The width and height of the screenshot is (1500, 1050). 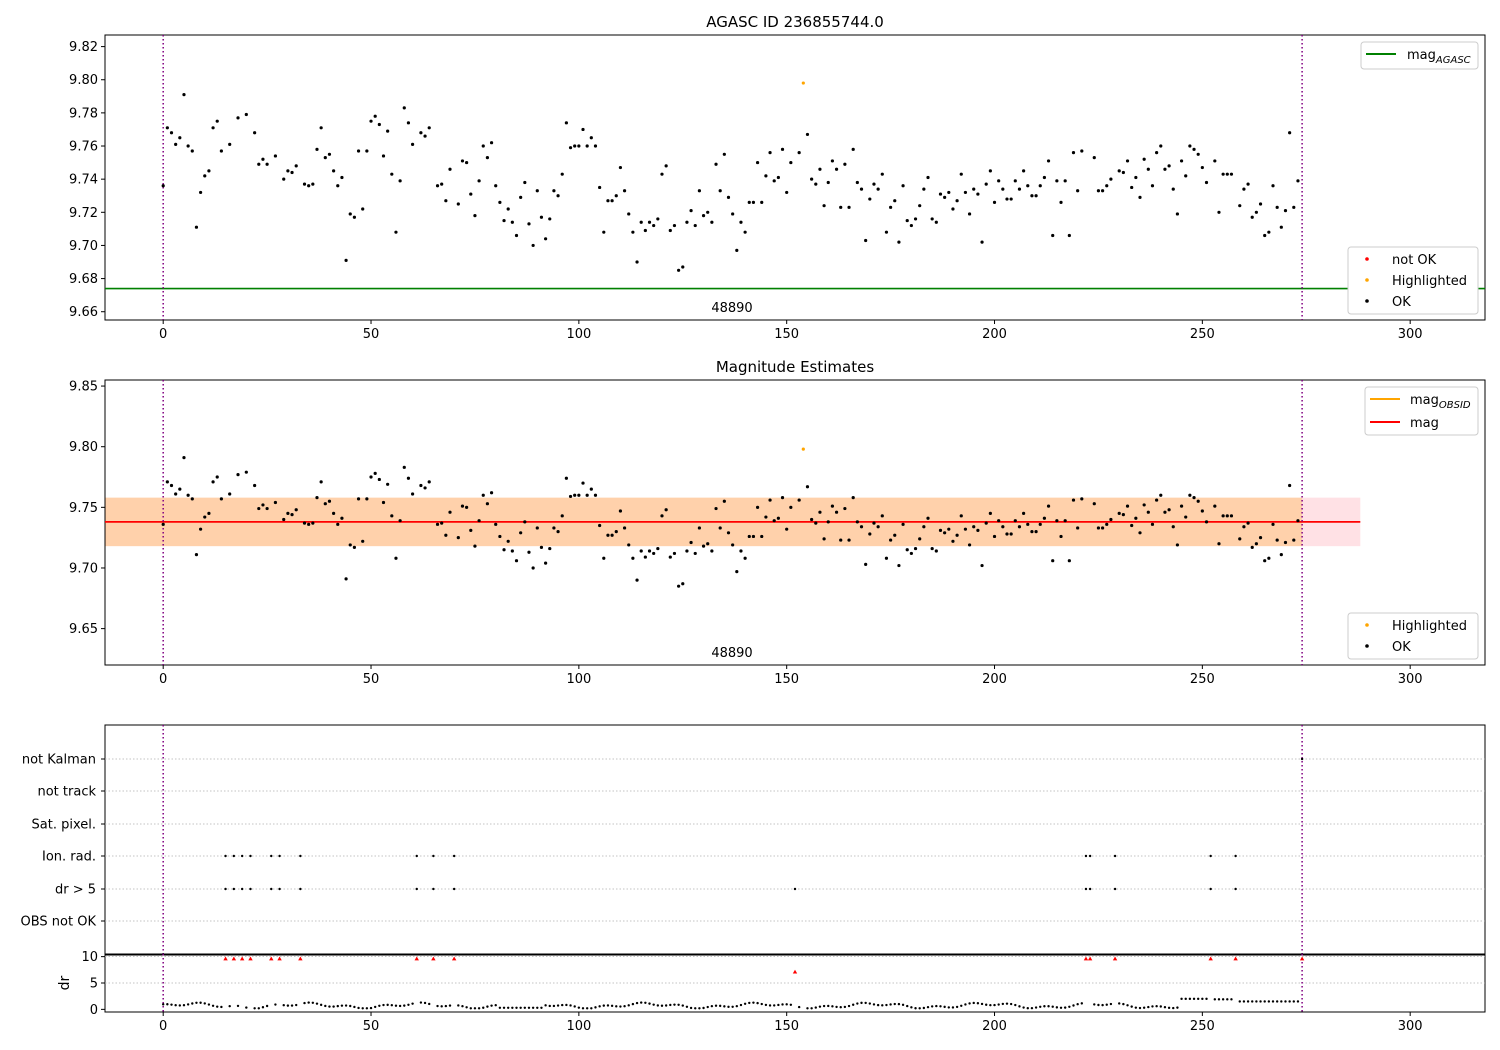 What do you see at coordinates (786, 679) in the screenshot?
I see `x-tick-label: 150` at bounding box center [786, 679].